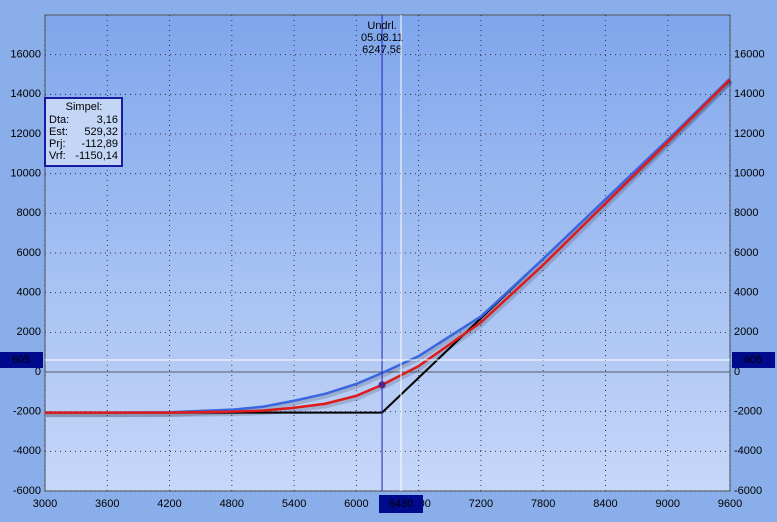  I want to click on y-tick-label: 0, so click(38, 372).